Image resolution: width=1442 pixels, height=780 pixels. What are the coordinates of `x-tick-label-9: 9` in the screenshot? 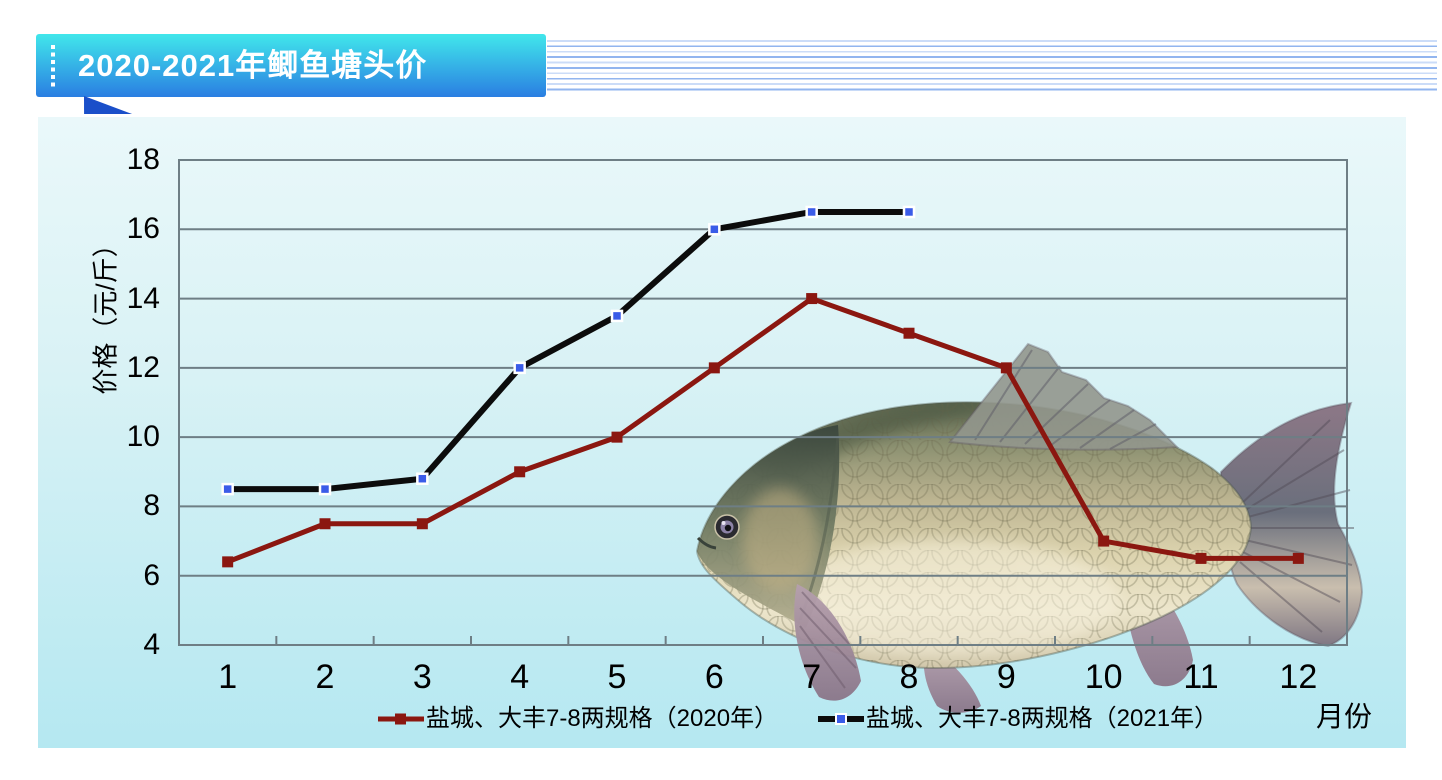 It's located at (1006, 677).